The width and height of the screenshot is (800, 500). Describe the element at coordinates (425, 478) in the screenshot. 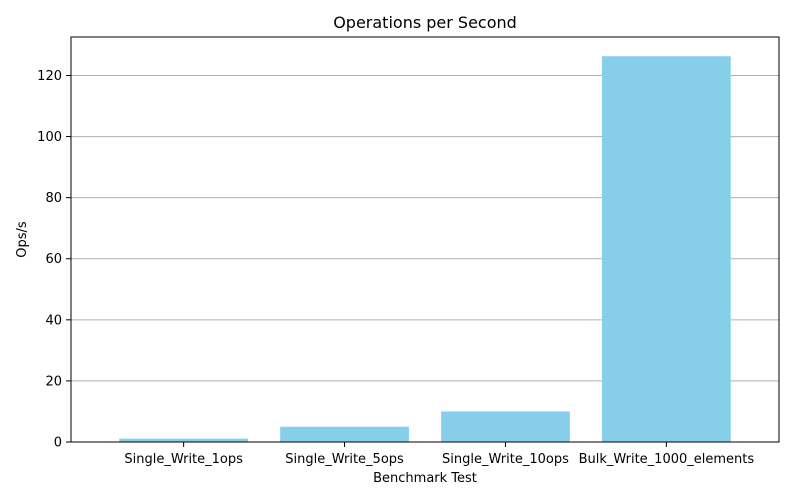

I see `x-axis-label: Benchmark Test` at that location.